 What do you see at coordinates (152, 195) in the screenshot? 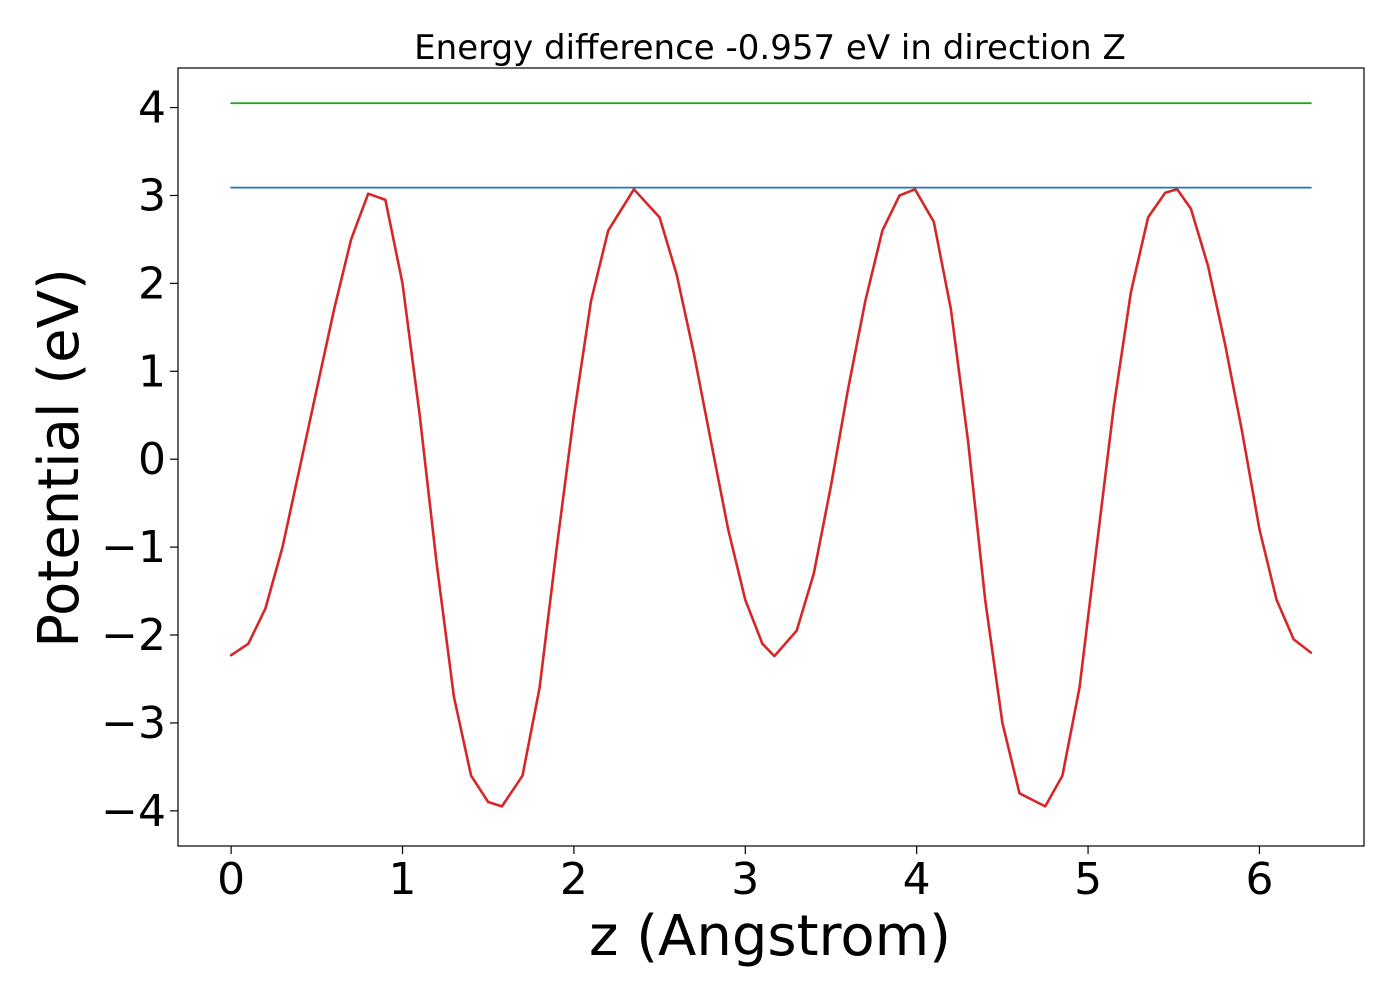
I see `y-tick-label-7: 3` at bounding box center [152, 195].